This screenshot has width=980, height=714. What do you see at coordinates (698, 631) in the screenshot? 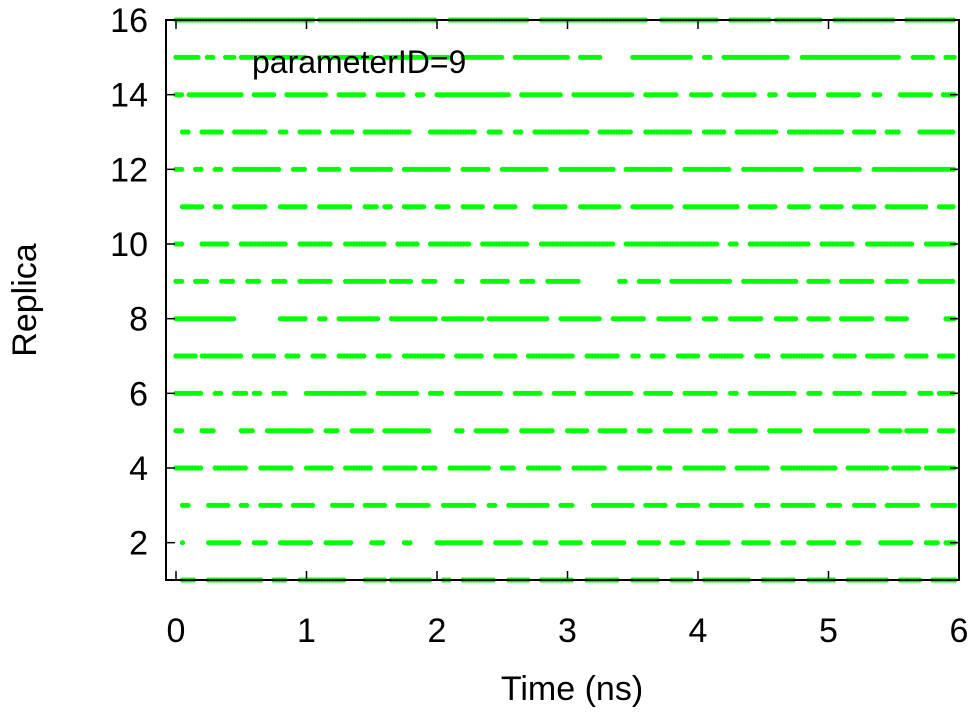
I see `x-tick-label: 4` at bounding box center [698, 631].